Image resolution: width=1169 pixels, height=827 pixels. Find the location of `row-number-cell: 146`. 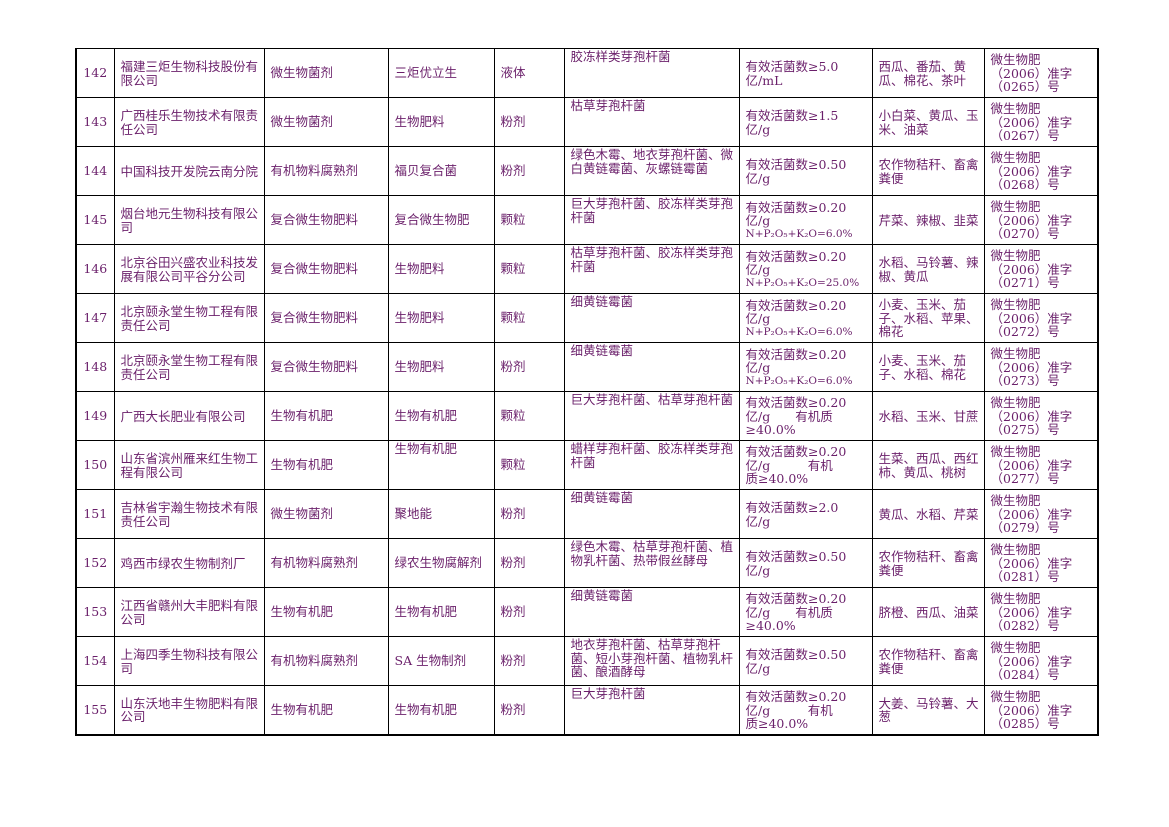

row-number-cell: 146 is located at coordinates (95, 269).